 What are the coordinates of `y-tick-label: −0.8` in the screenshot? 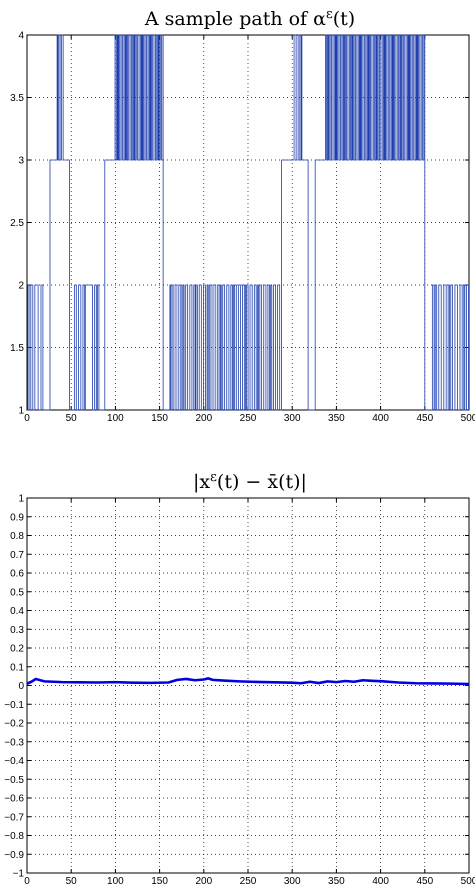 It's located at (14, 836).